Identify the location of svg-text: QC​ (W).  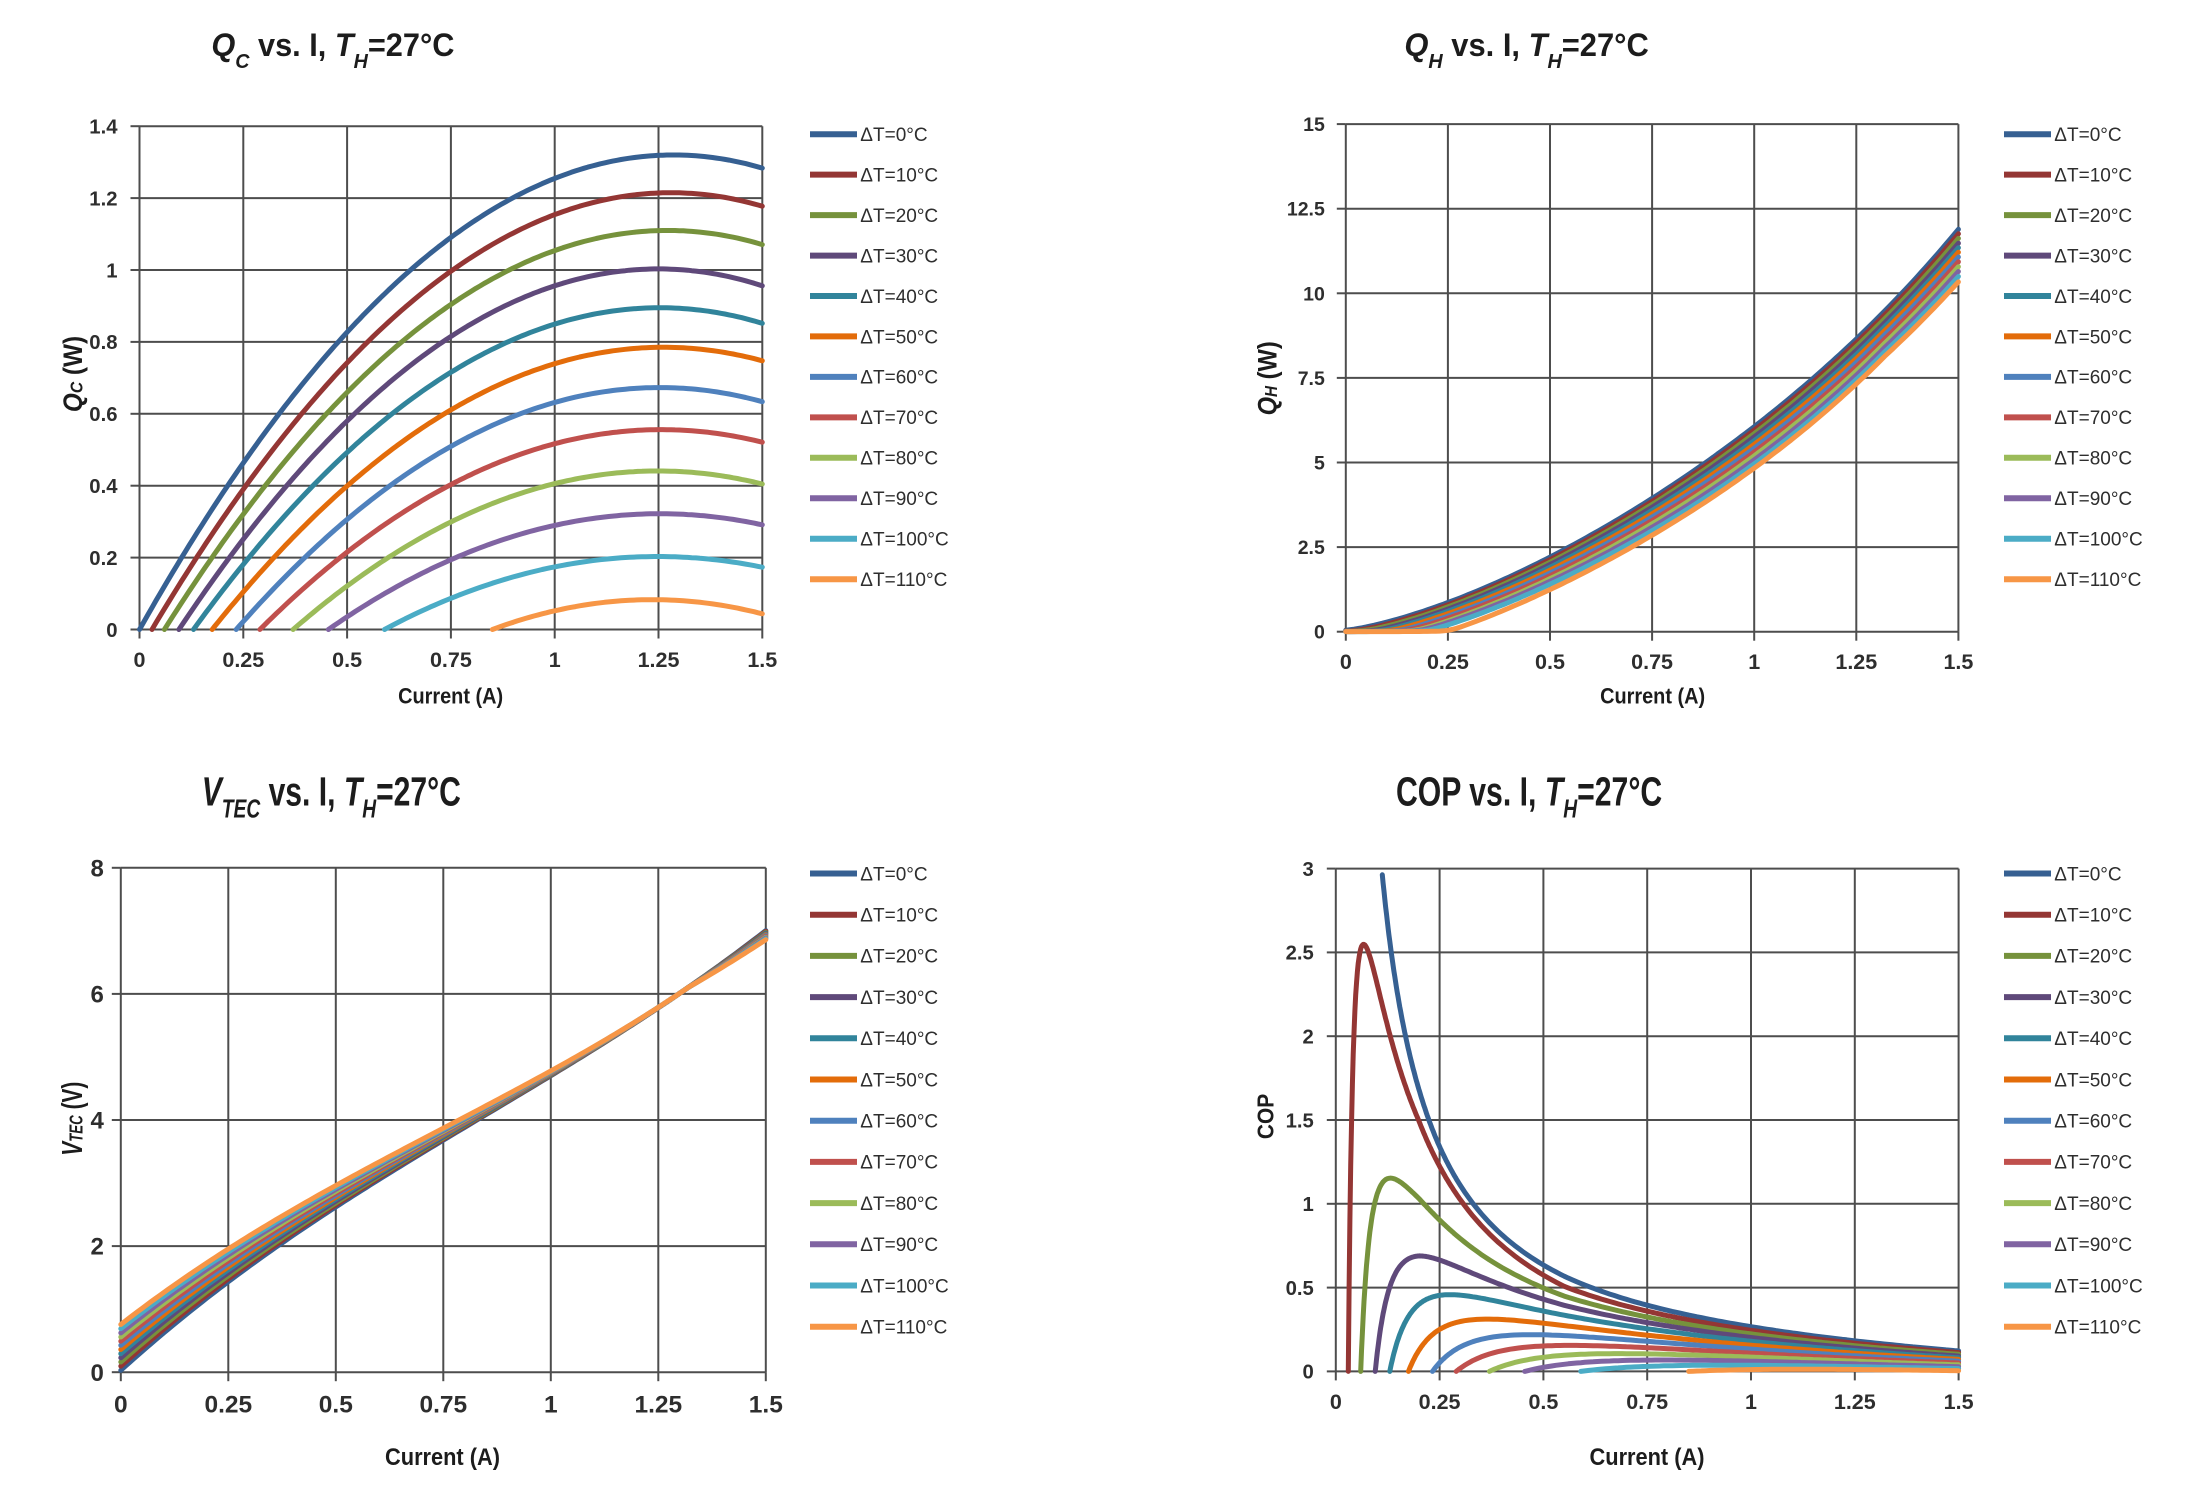
(73, 374).